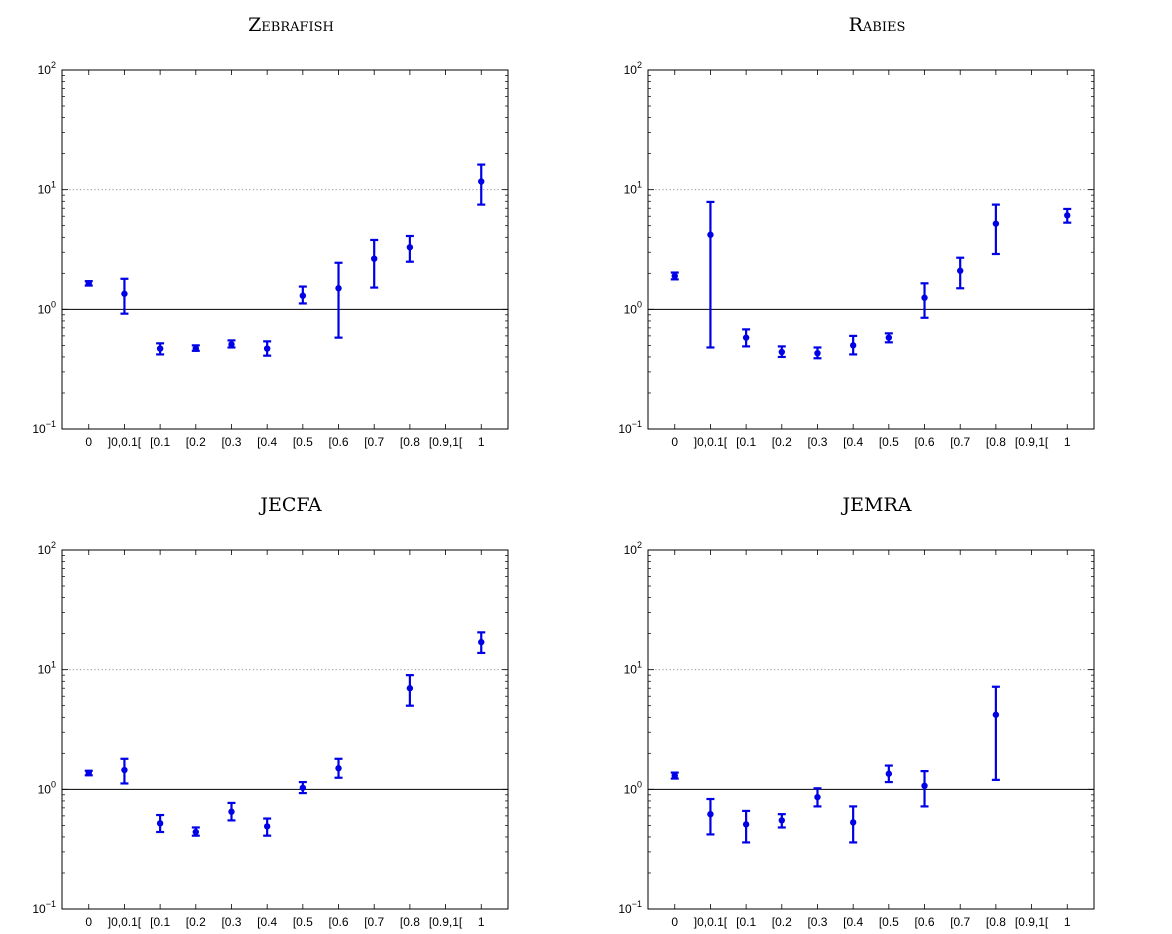  Describe the element at coordinates (290, 505) in the screenshot. I see `chart-title: JECFA` at that location.